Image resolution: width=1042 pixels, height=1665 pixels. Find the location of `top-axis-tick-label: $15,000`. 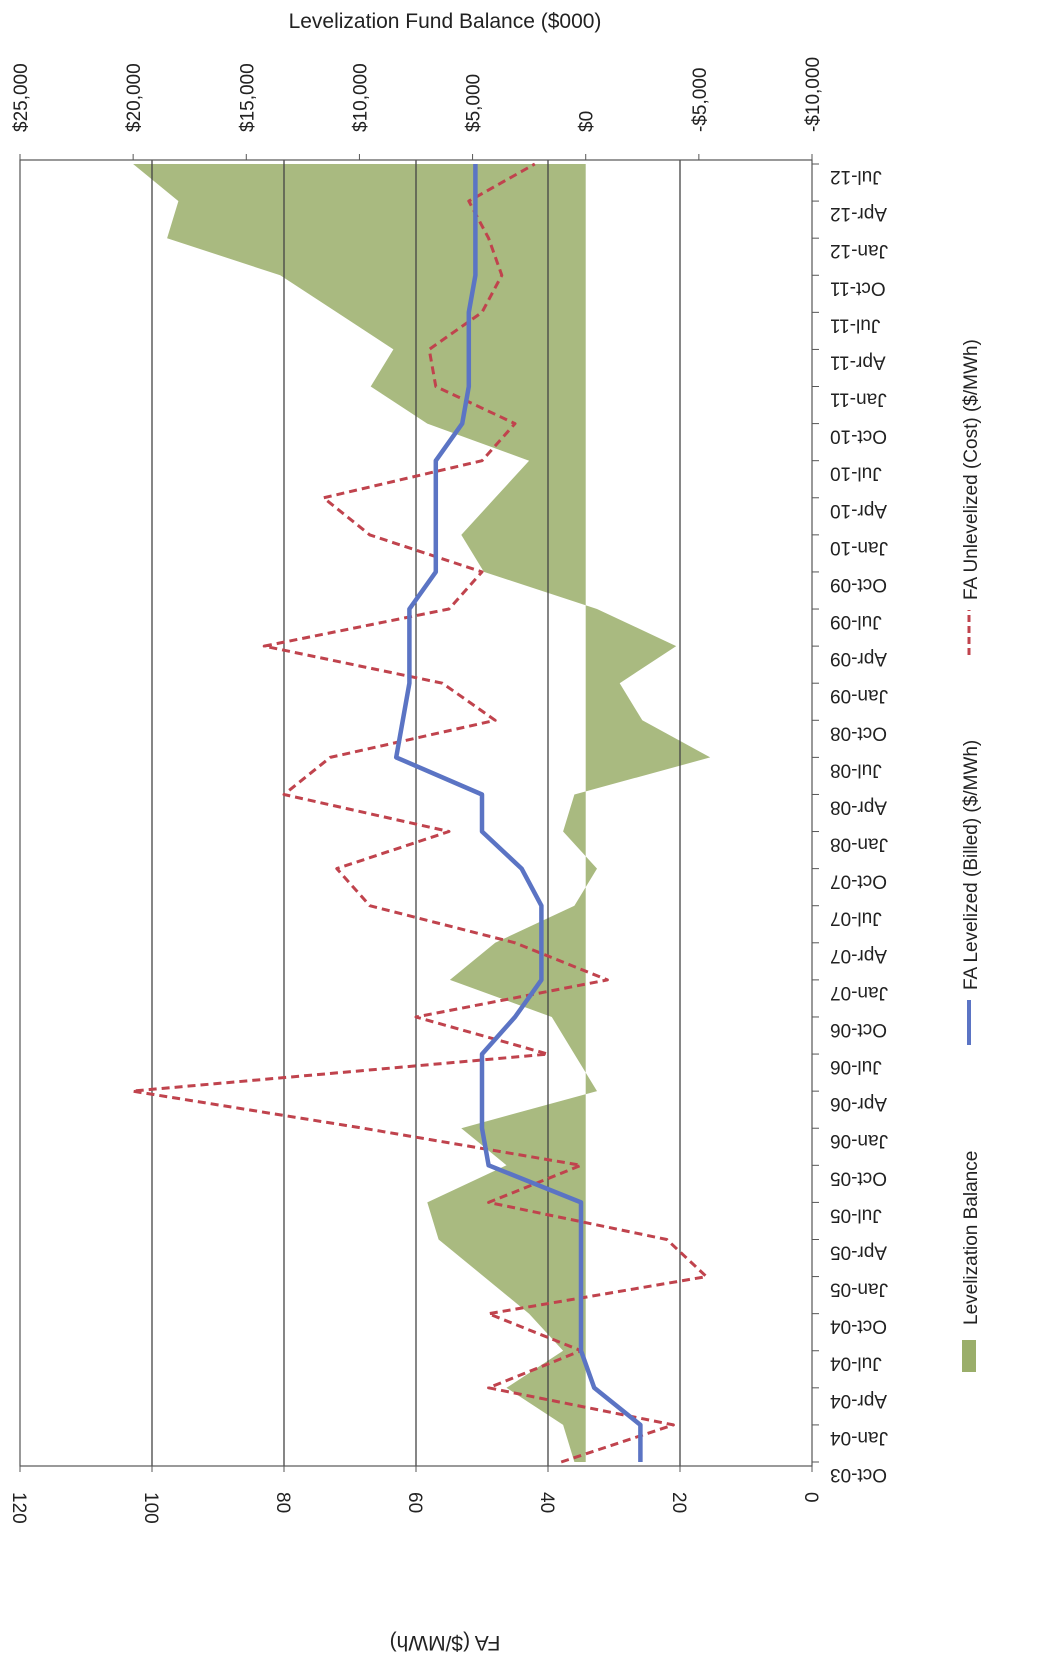

top-axis-tick-label: $15,000 is located at coordinates (247, 97).